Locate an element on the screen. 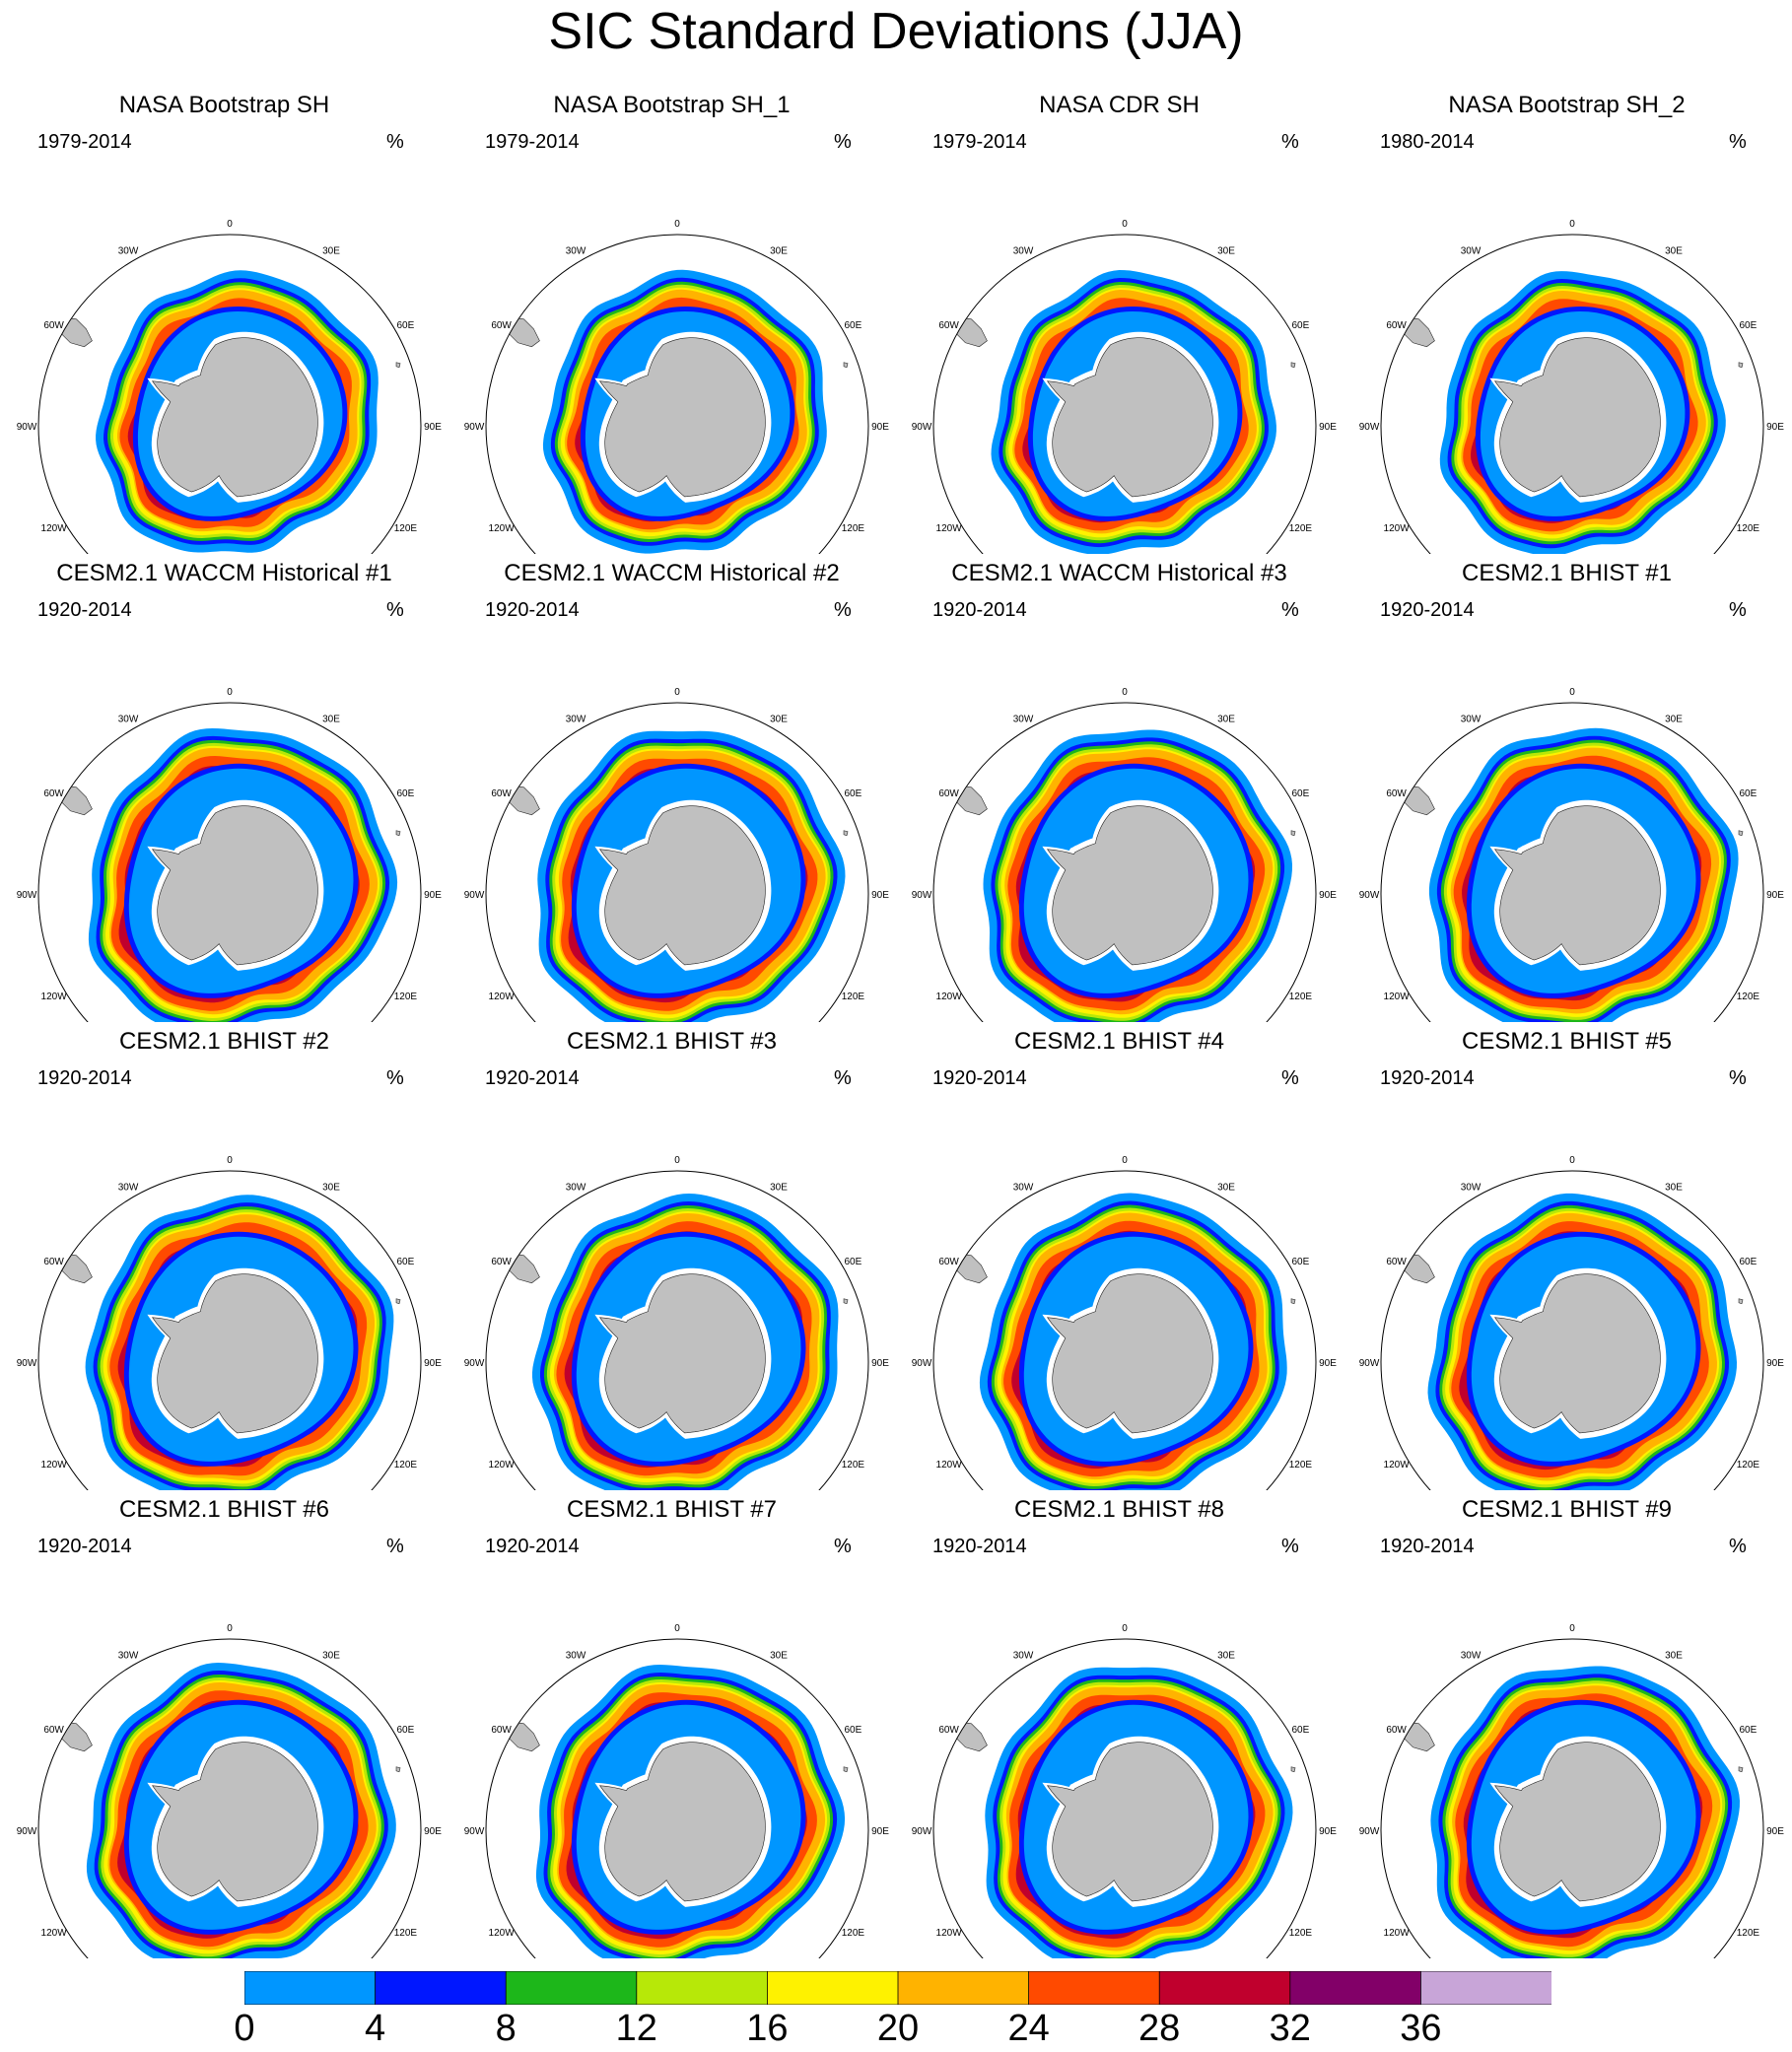  panel-title: NASA Bootstrap SH_2 is located at coordinates (1567, 105).